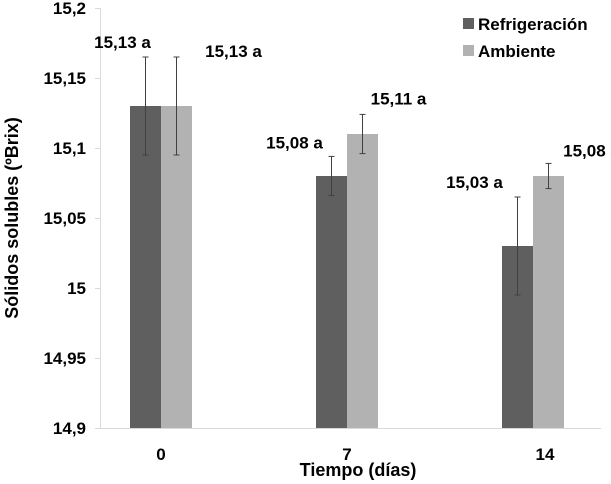 This screenshot has height=484, width=611. Describe the element at coordinates (525, 38) in the screenshot. I see `legend: Refrigeración Ambiente` at that location.